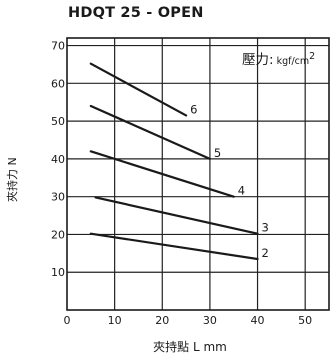 The image size is (330, 359). Describe the element at coordinates (136, 13) in the screenshot. I see `chart-title: HDQT 25 - OPEN` at that location.